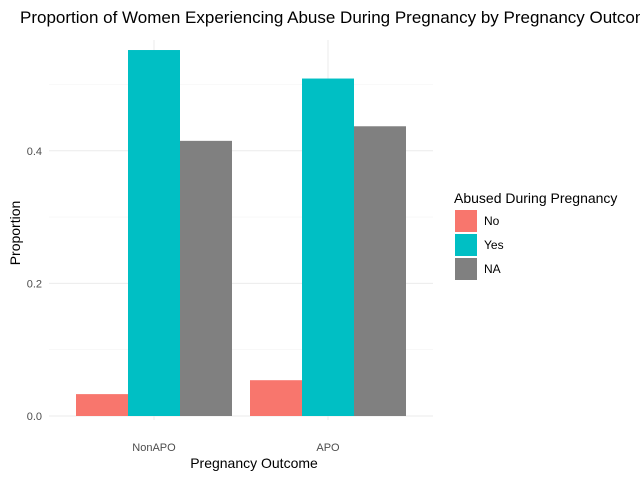  I want to click on bar-apo-no, so click(276, 398).